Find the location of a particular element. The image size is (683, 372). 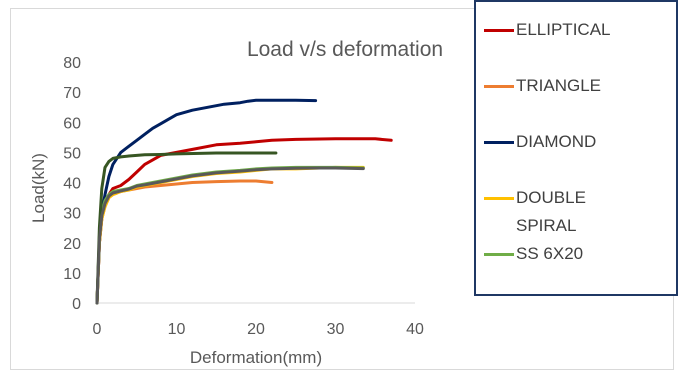

y-tick-label: 60 is located at coordinates (72, 123).